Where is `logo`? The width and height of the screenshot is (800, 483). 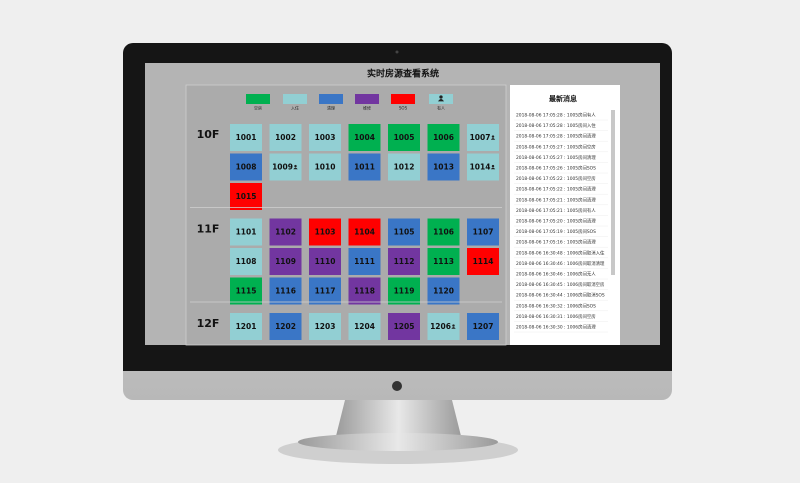
logo is located at coordinates (397, 386).